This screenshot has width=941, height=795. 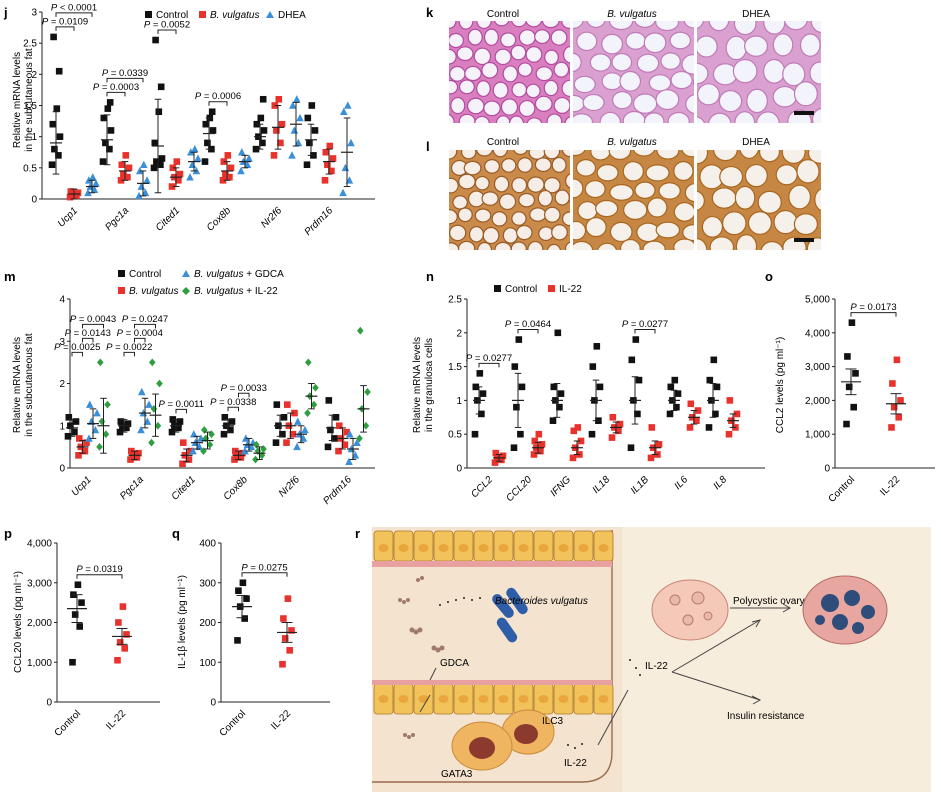 What do you see at coordinates (482, 487) in the screenshot?
I see `x-tick-label: CCL2` at bounding box center [482, 487].